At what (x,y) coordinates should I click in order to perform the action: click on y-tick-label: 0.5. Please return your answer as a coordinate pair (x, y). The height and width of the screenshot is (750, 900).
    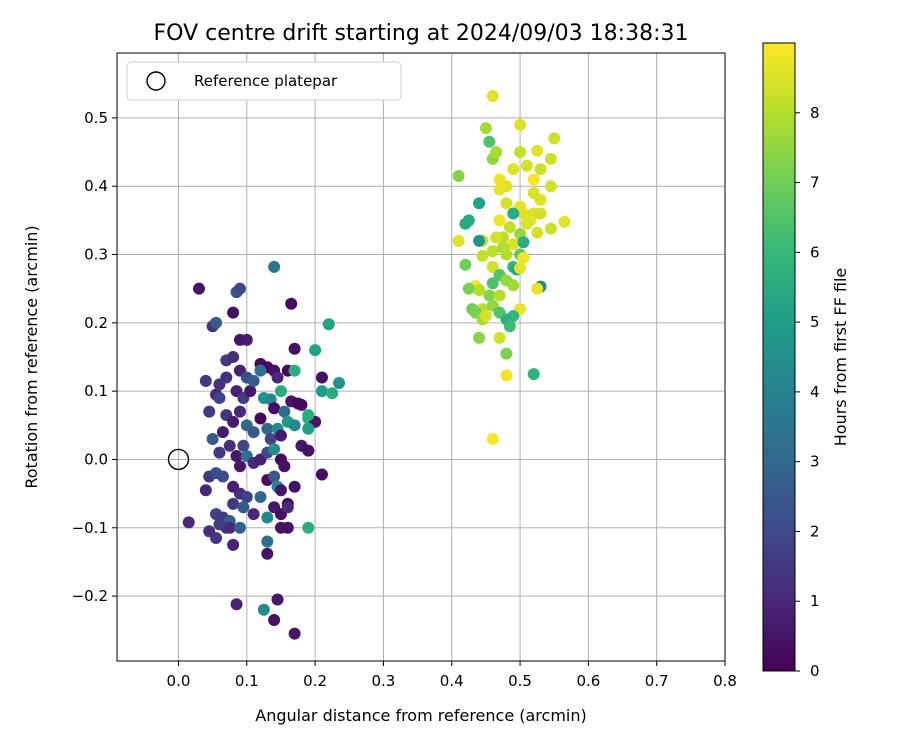
    Looking at the image, I should click on (96, 118).